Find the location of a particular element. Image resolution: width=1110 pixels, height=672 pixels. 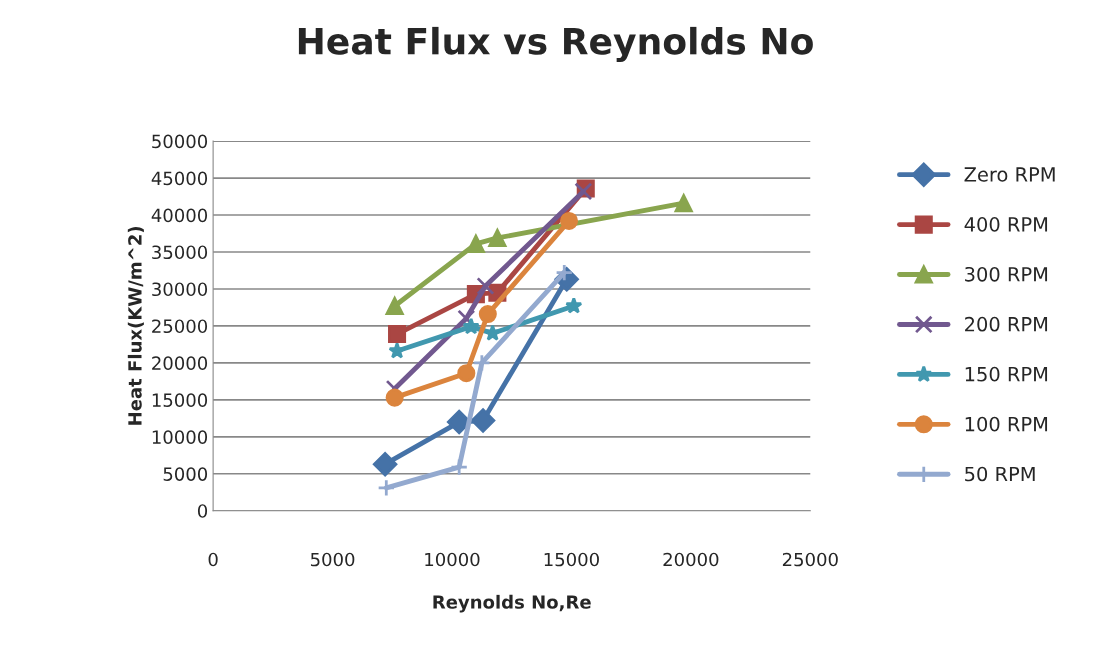

legend-label: 50 RPM is located at coordinates (1000, 474).